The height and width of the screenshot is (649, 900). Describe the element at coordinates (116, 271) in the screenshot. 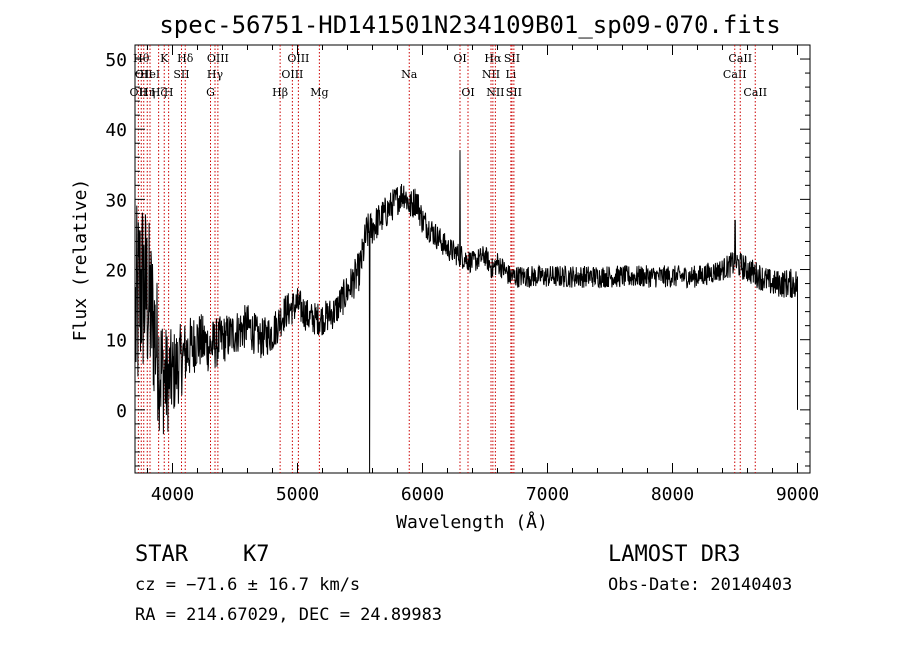

I see `y-tick-label: 20` at that location.